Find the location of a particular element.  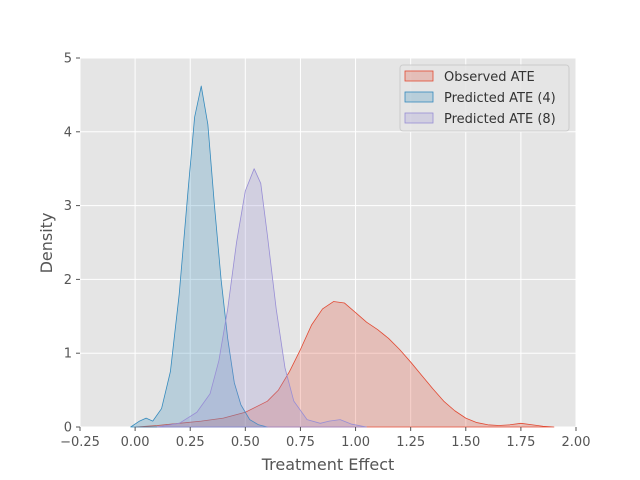

x-tick-label: 0.25 is located at coordinates (190, 442).